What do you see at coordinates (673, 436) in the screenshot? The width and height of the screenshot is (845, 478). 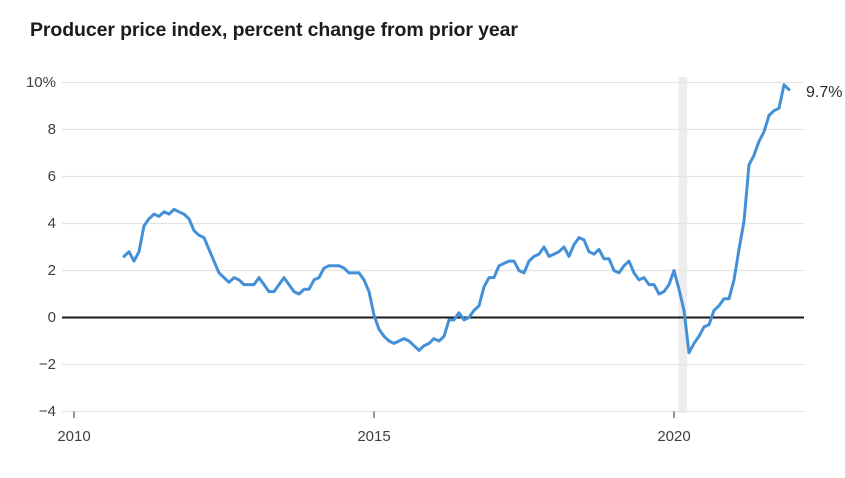 I see `x-label-2020: 2020` at bounding box center [673, 436].